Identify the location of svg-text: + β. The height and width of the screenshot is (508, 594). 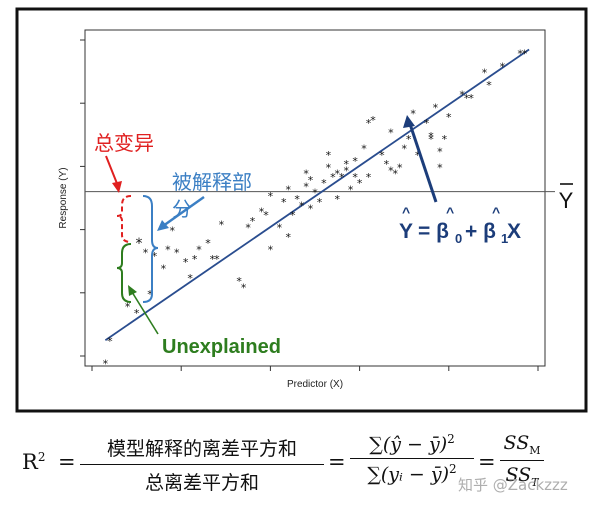
(480, 231).